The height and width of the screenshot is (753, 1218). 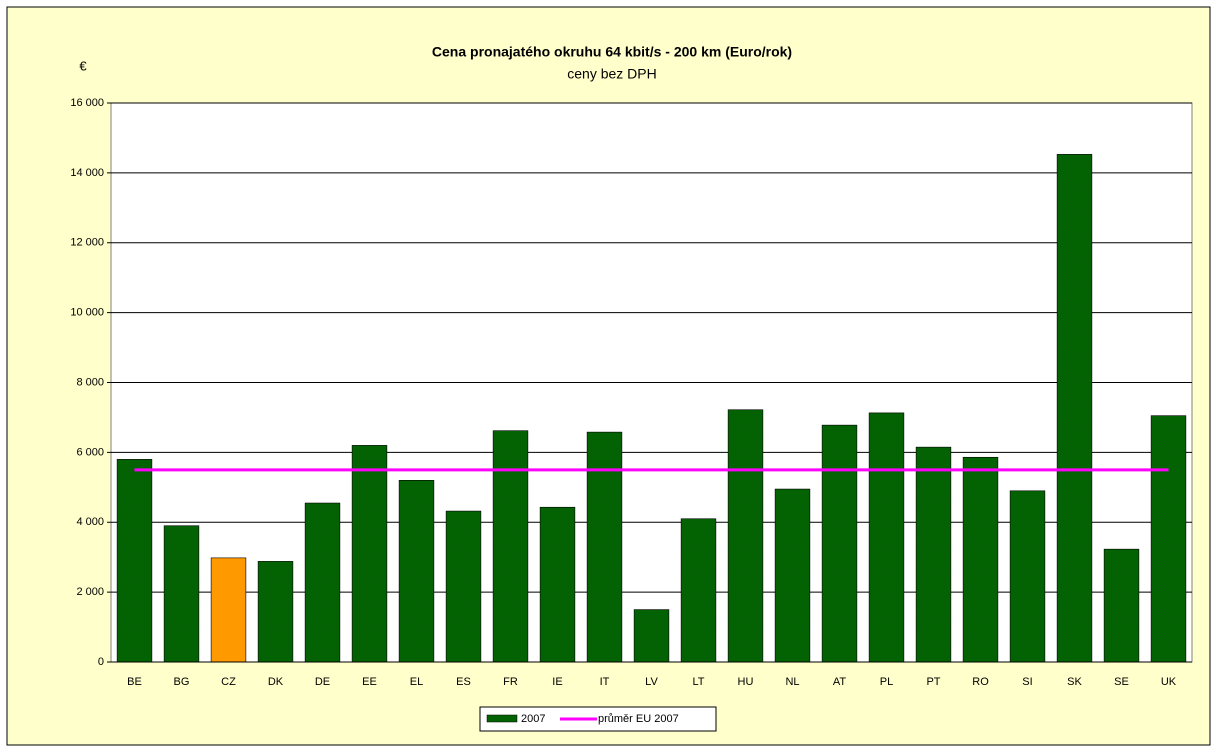 What do you see at coordinates (1027, 682) in the screenshot?
I see `x-tick-label: SI` at bounding box center [1027, 682].